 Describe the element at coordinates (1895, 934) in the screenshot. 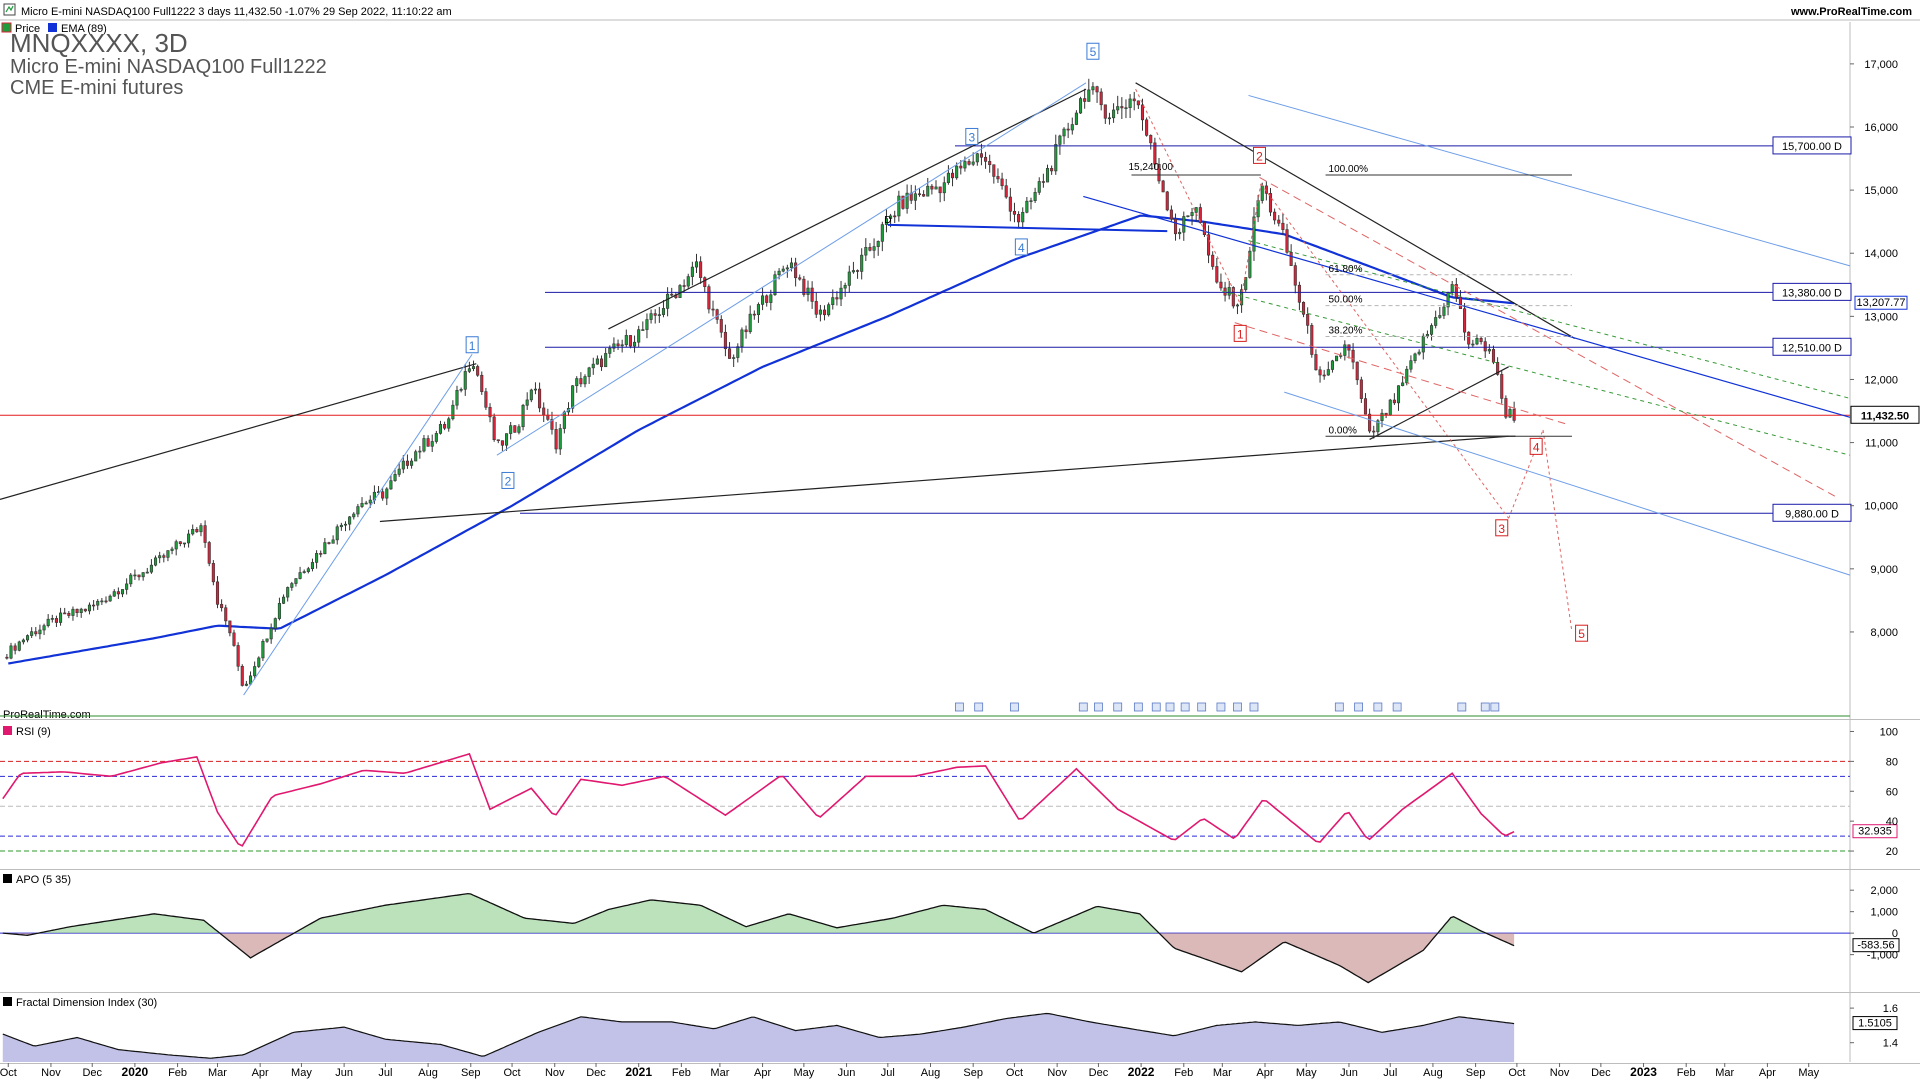

I see `apo-y-label: 0` at that location.